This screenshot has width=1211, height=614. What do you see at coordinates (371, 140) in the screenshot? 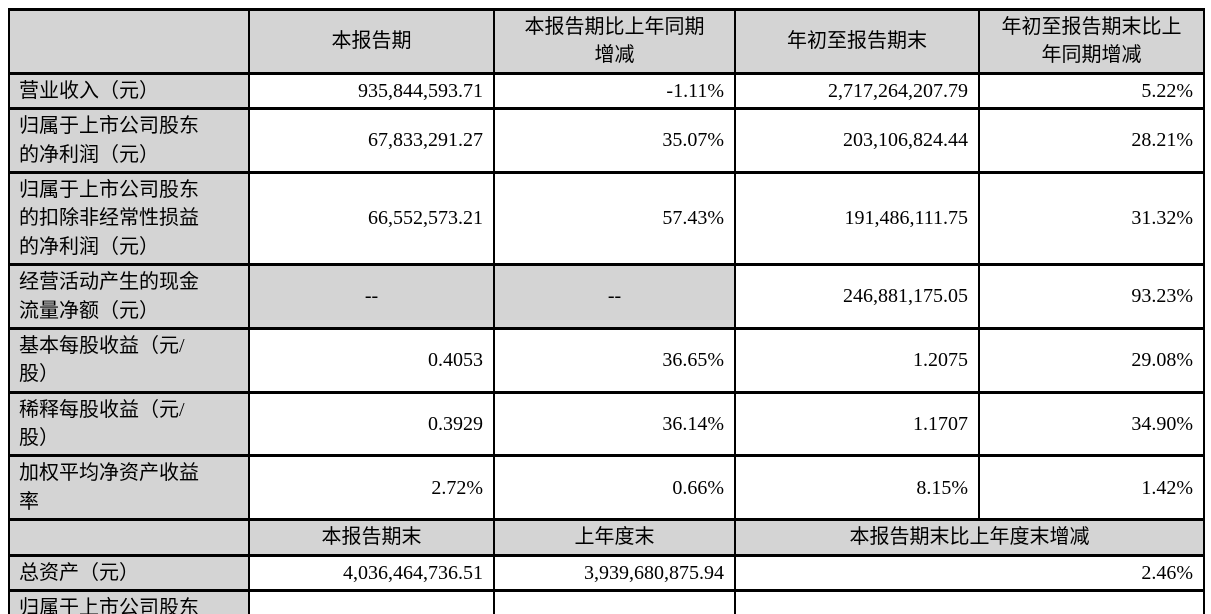
I see `value-current: 67,833,291.27` at bounding box center [371, 140].